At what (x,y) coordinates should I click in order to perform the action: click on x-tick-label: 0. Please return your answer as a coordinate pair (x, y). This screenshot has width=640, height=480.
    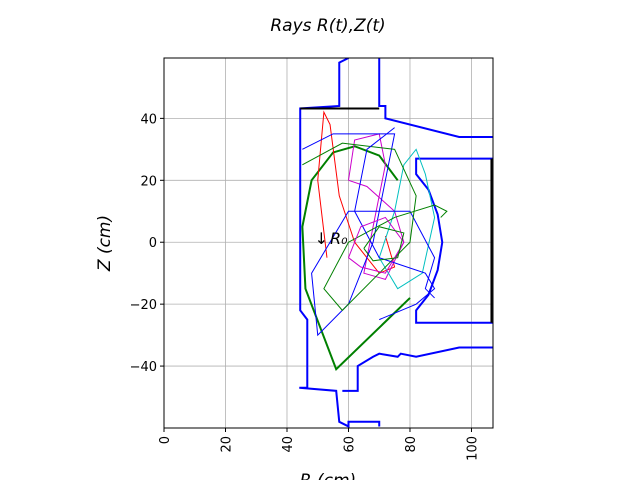
    Looking at the image, I should click on (165, 440).